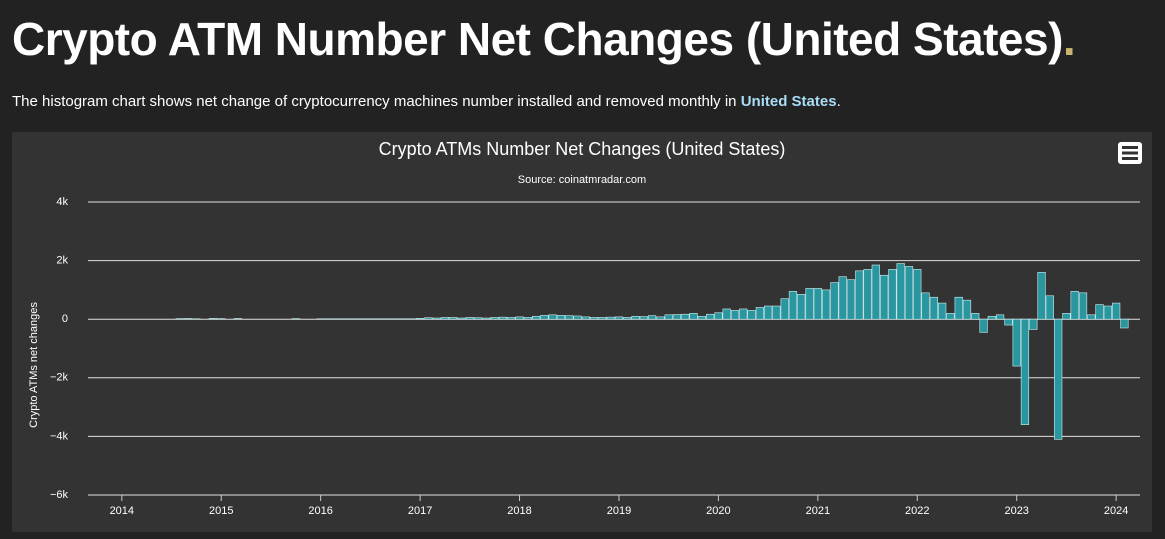  I want to click on x-tick-label: 2014, so click(122, 511).